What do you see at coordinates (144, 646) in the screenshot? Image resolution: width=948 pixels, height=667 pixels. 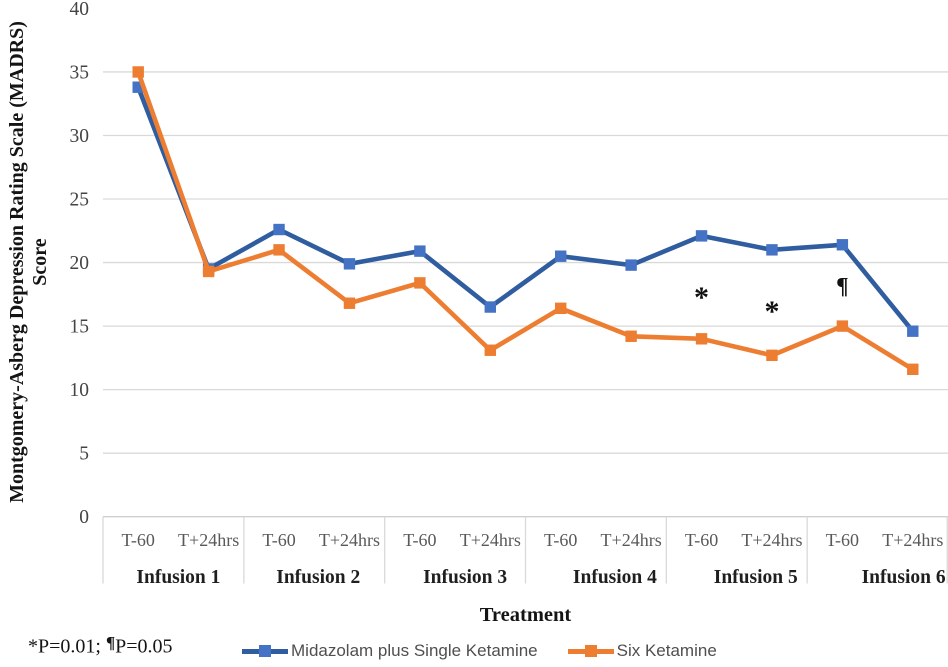 I see `footnote-rest-part: P=0.05` at bounding box center [144, 646].